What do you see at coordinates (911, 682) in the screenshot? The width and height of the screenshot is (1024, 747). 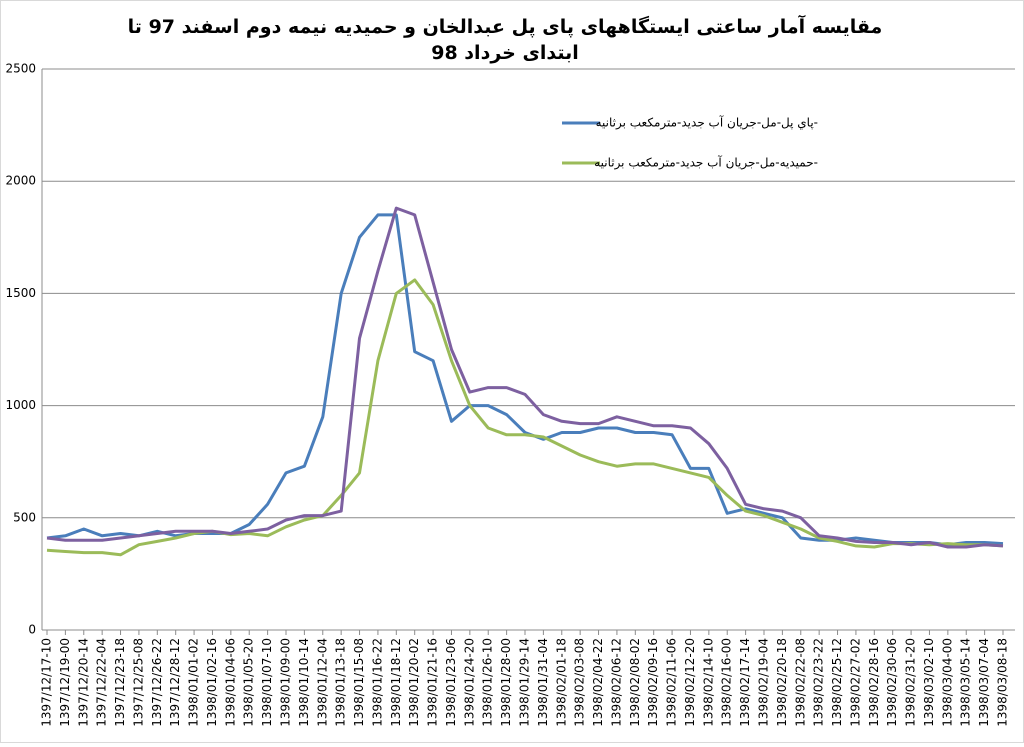 I see `x-tick-label: 1398/02/31-20` at bounding box center [911, 682].